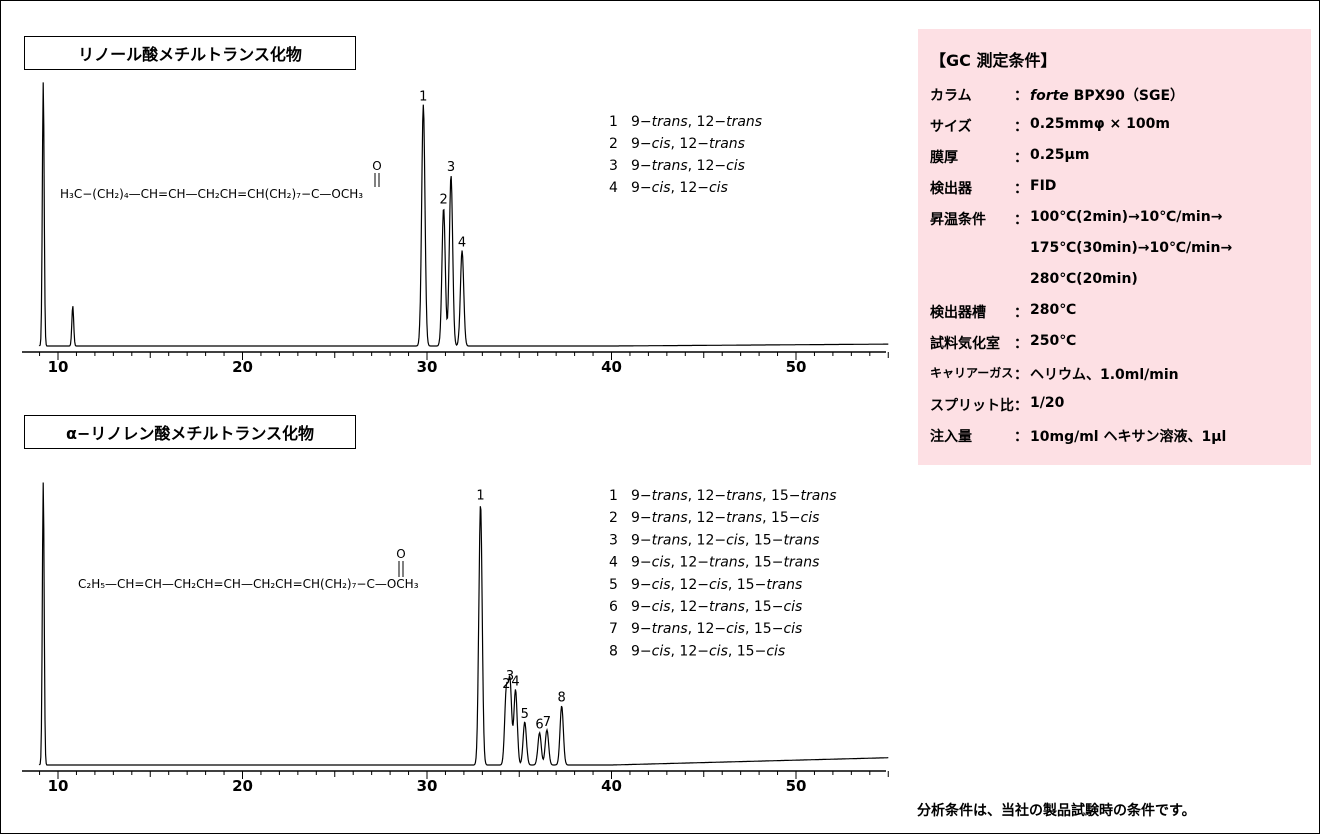 This screenshot has height=834, width=1320. Describe the element at coordinates (993, 60) in the screenshot. I see `gc-conditions-title: 【GC 測定条件】` at that location.